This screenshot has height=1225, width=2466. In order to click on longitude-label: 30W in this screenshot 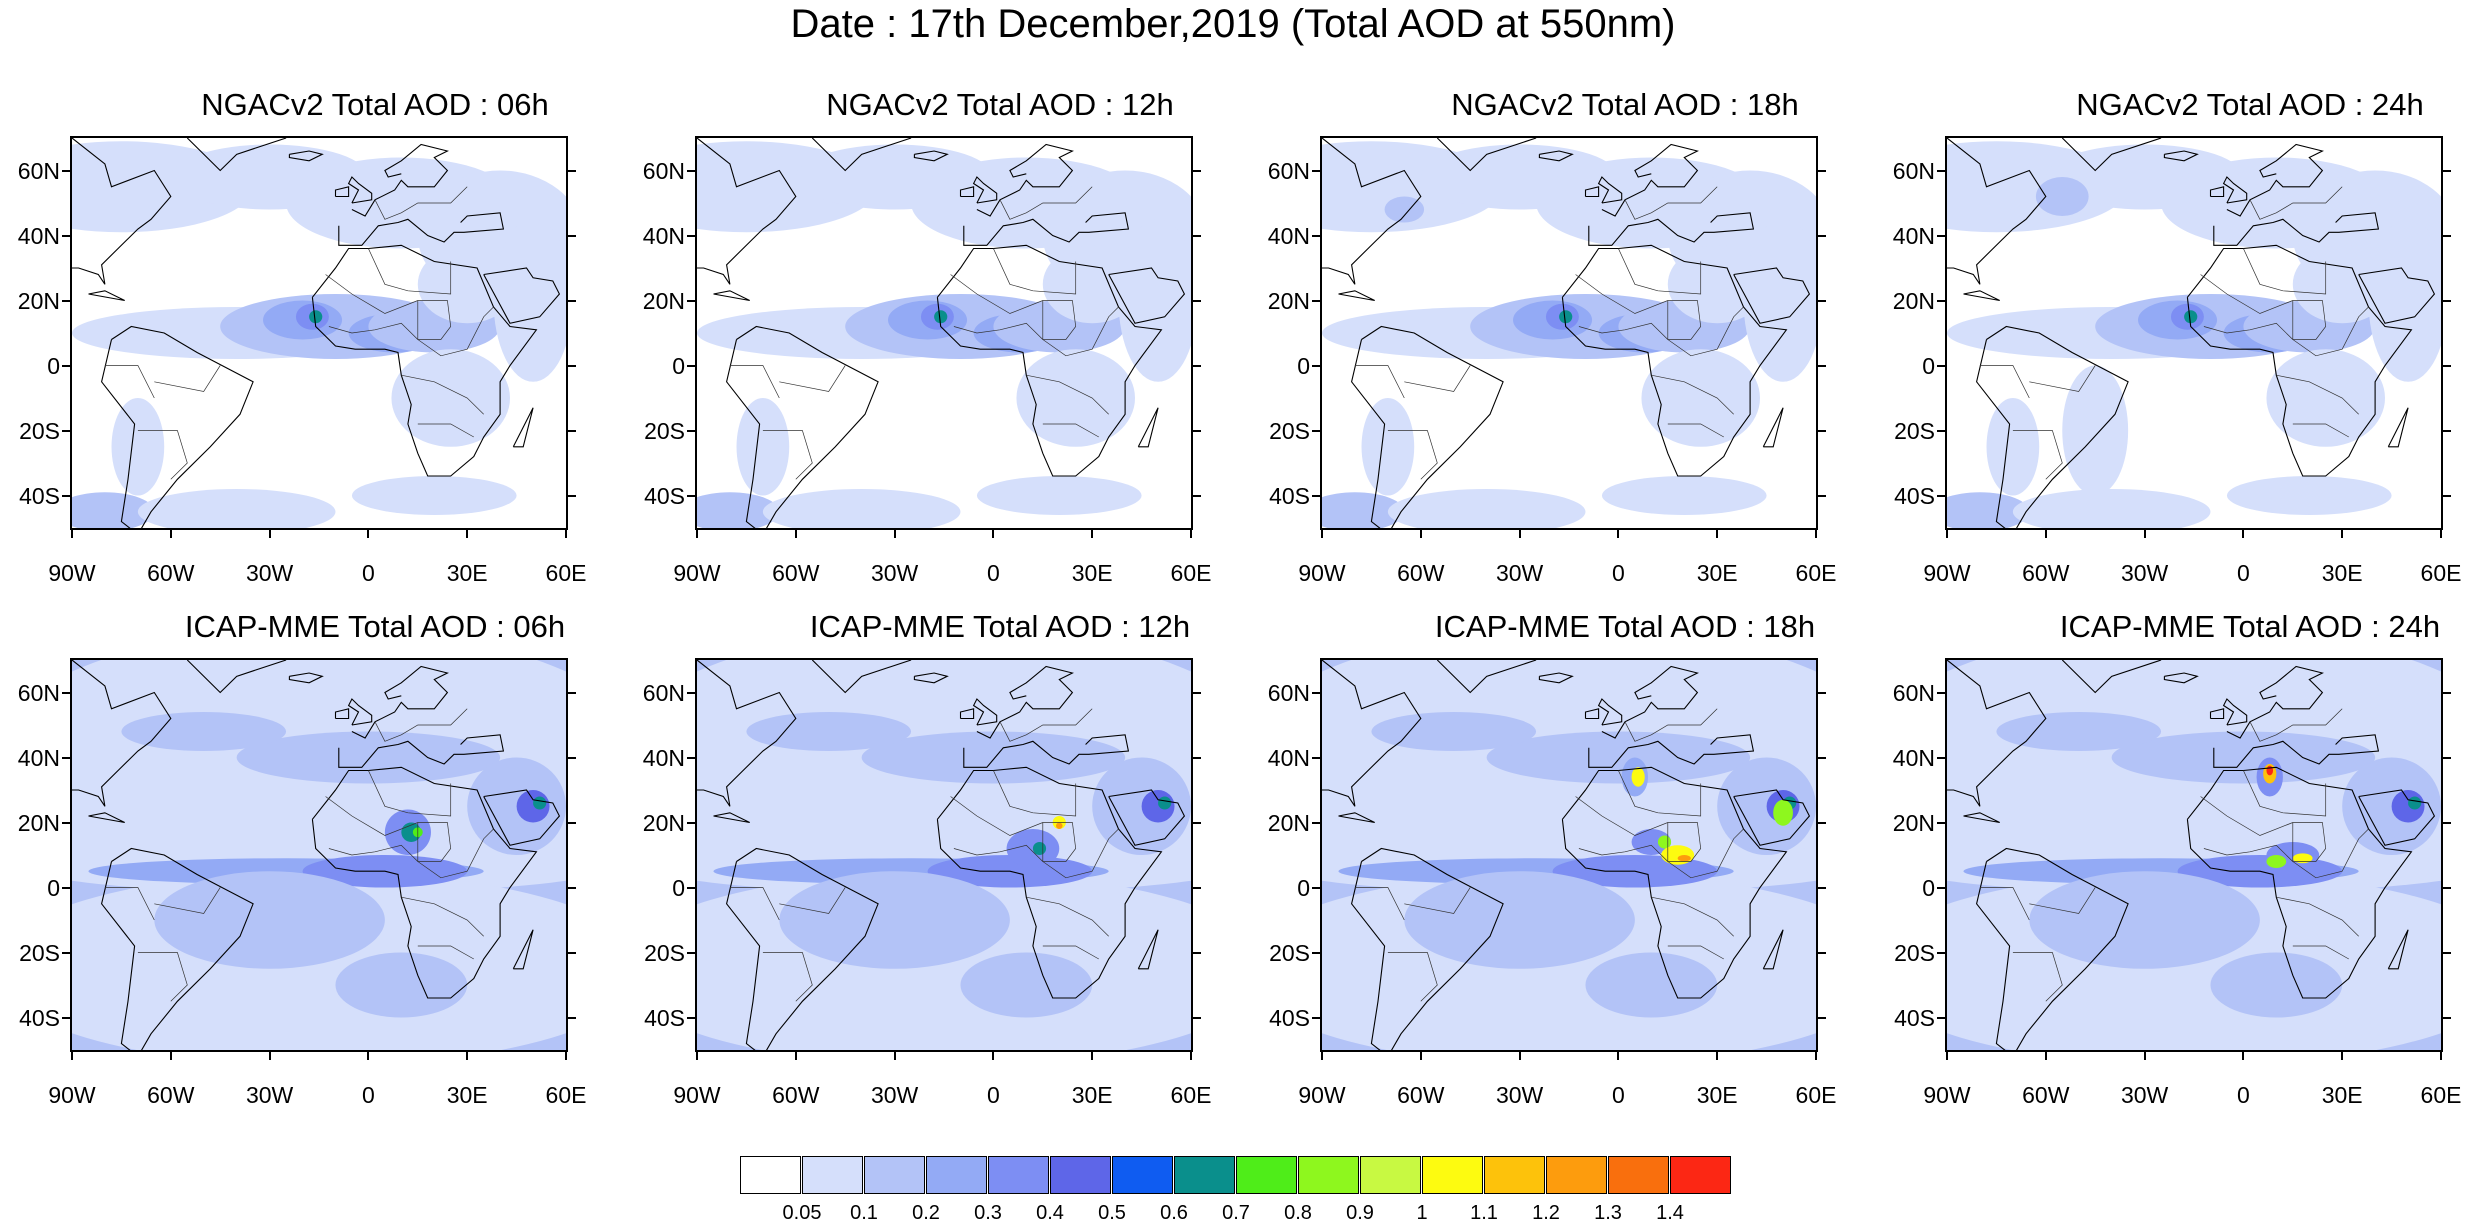, I will do `click(2144, 573)`.